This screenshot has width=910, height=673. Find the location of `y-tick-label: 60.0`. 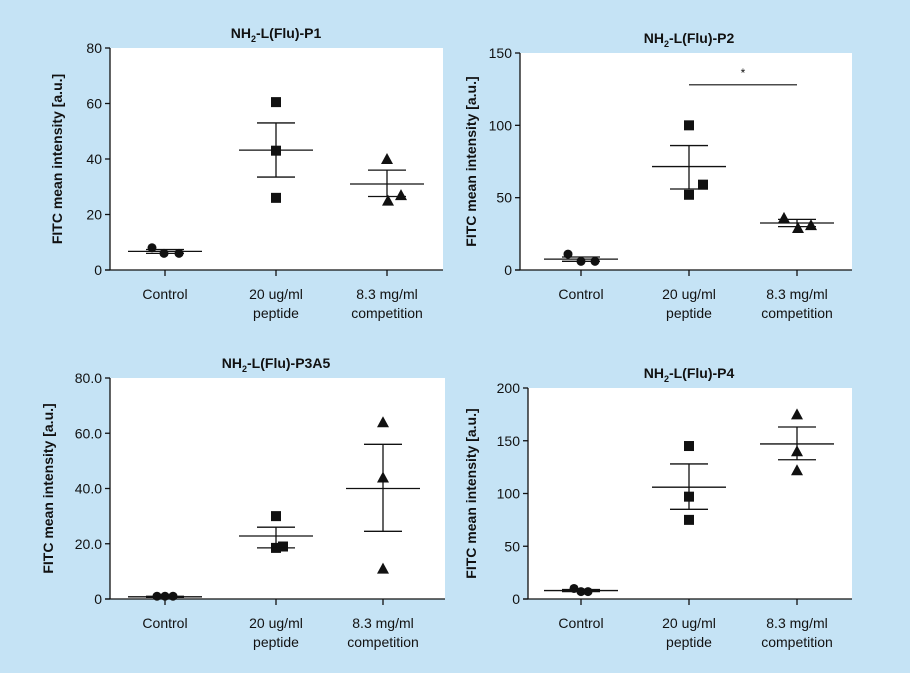

y-tick-label: 60.0 is located at coordinates (88, 433).